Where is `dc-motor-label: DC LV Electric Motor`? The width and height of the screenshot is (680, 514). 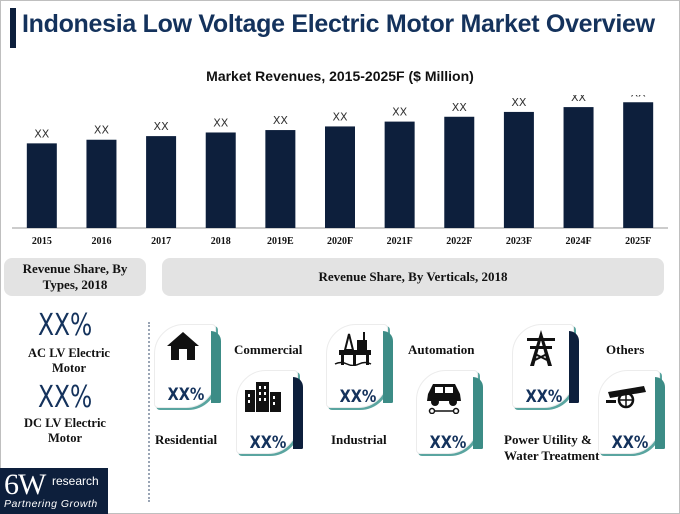 dc-motor-label: DC LV Electric Motor is located at coordinates (65, 430).